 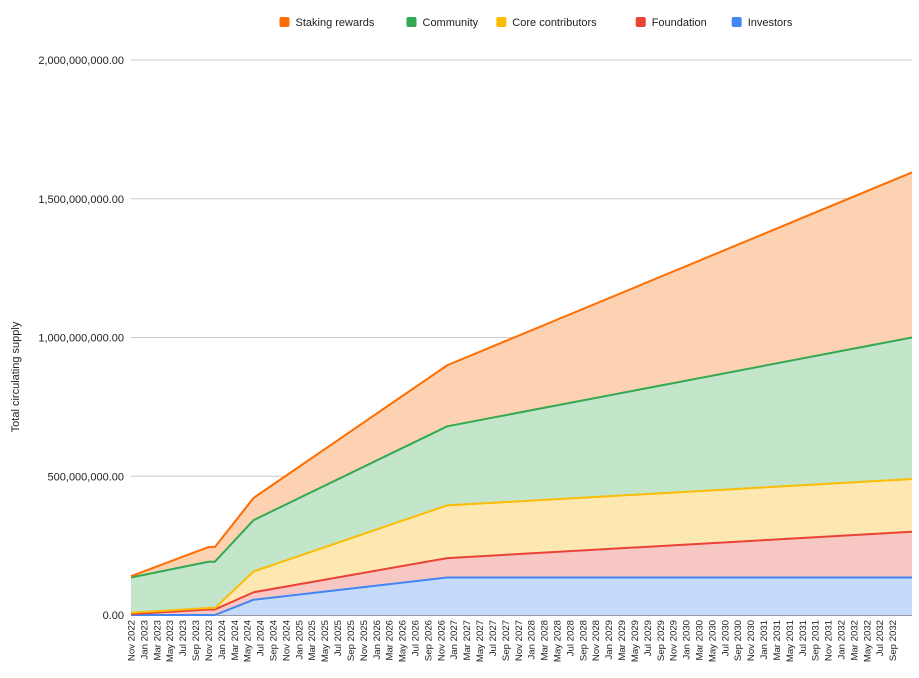 What do you see at coordinates (403, 641) in the screenshot?
I see `x-tick-label: May 2026` at bounding box center [403, 641].